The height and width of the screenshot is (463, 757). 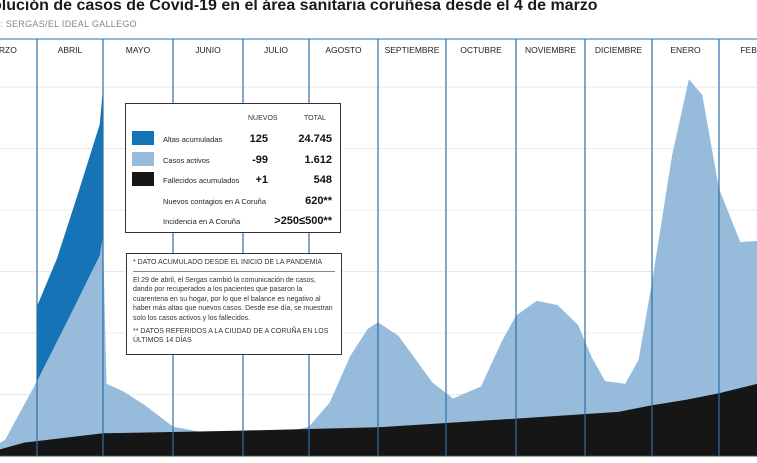 What do you see at coordinates (315, 139) in the screenshot?
I see `legend-total-value: 24.745` at bounding box center [315, 139].